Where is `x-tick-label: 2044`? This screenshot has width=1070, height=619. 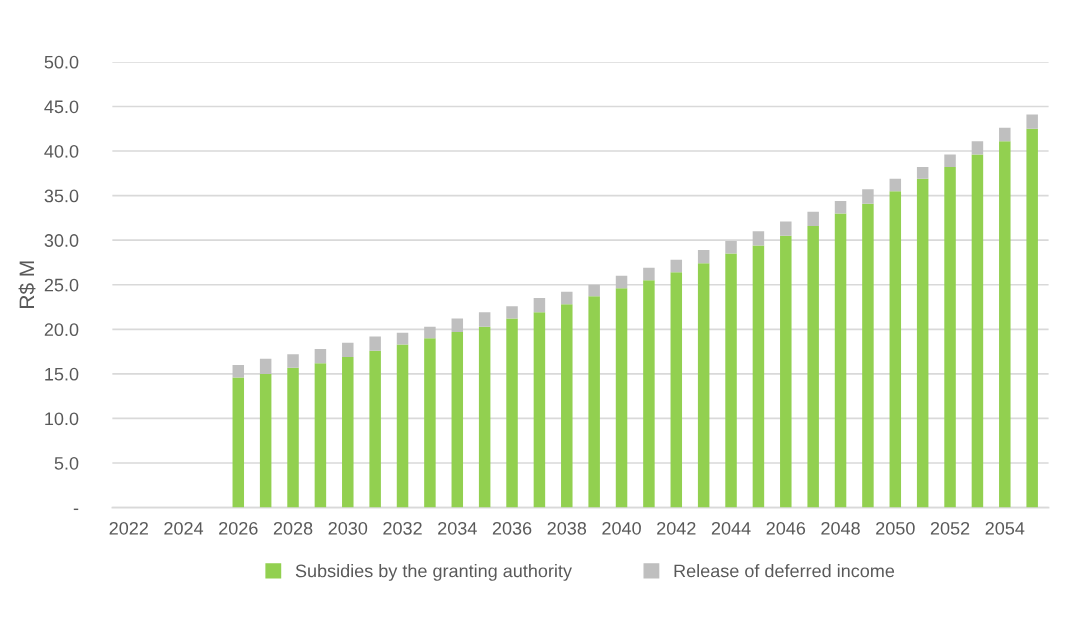
x-tick-label: 2044 is located at coordinates (731, 528).